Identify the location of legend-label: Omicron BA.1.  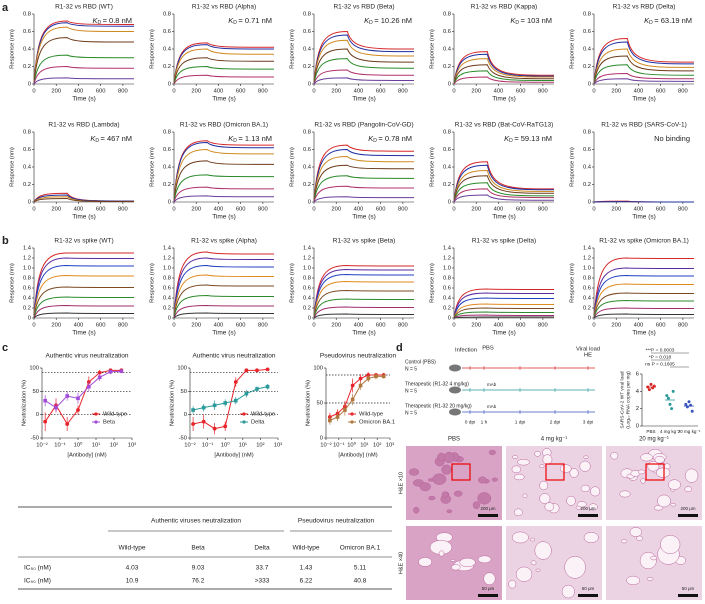
(377, 423).